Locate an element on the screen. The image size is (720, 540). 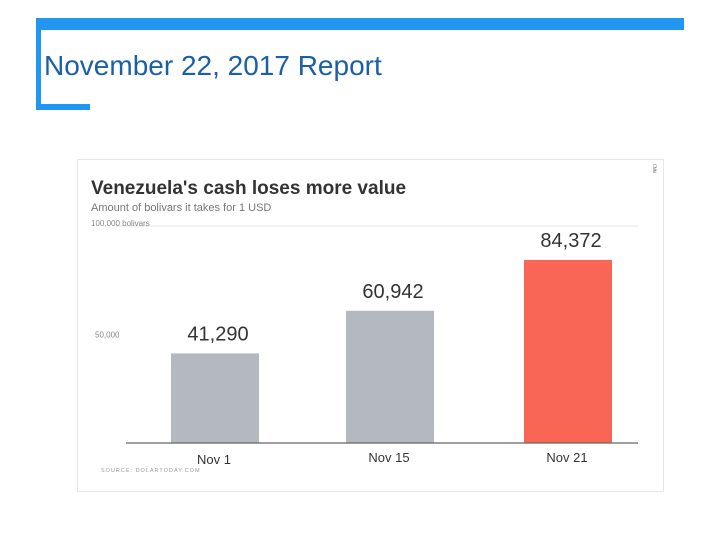
bar-value-label: 60,942 is located at coordinates (392, 292).